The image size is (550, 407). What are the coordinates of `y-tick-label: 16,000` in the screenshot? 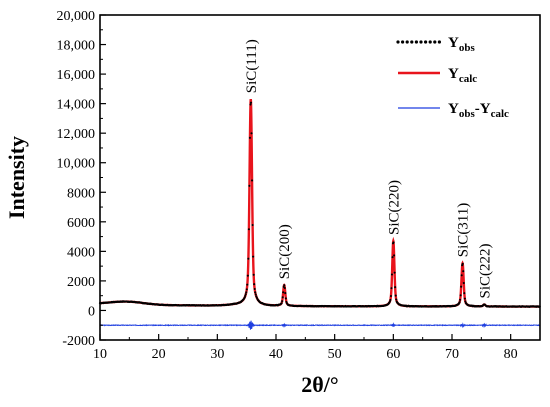 It's located at (76, 75).